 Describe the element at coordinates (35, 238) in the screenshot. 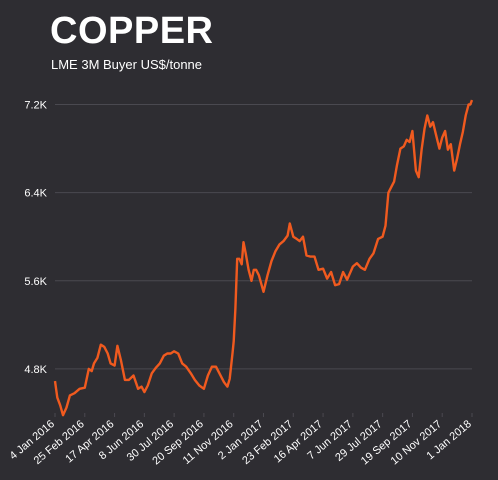

I see `y-axis-ticks: 4.8K 5.6K 6.4K 7.2K` at that location.